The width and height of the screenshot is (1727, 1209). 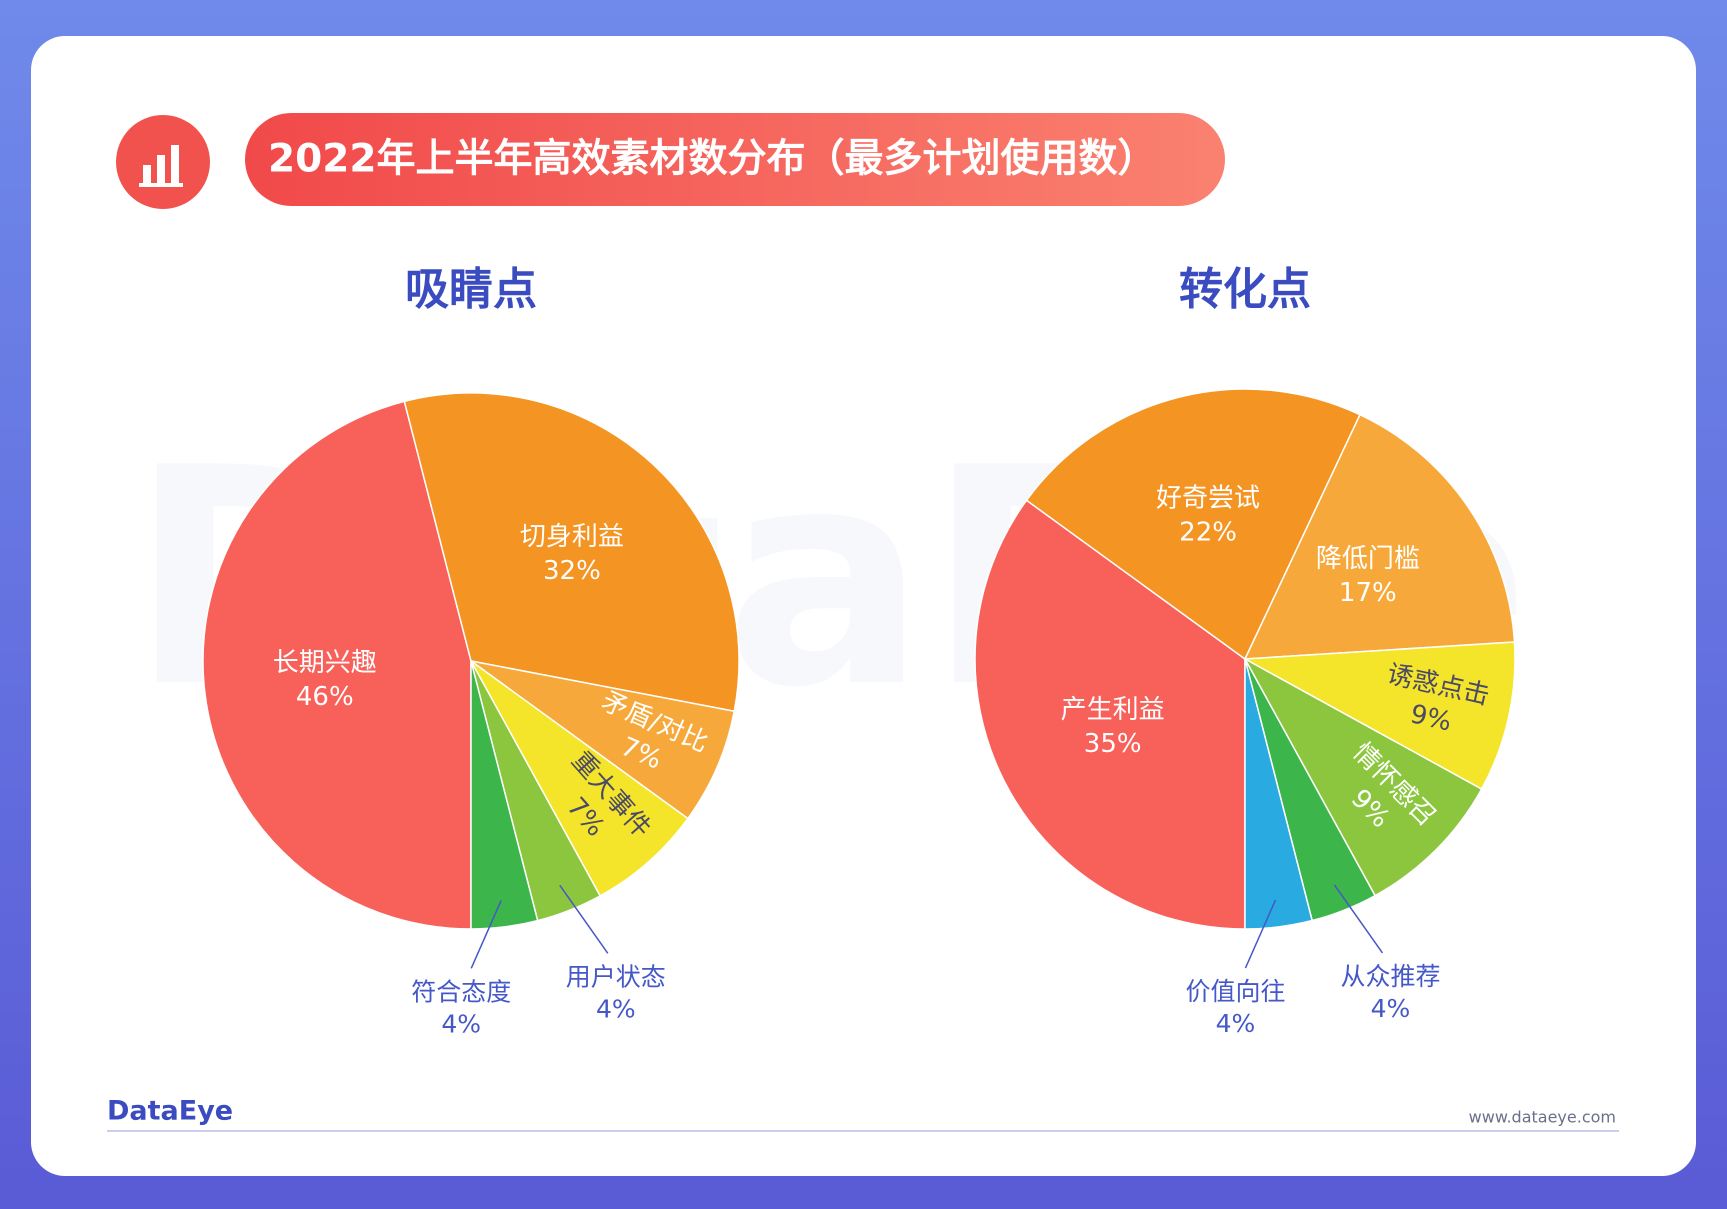 What do you see at coordinates (1368, 559) in the screenshot?
I see `slice-label: 降低门槛` at bounding box center [1368, 559].